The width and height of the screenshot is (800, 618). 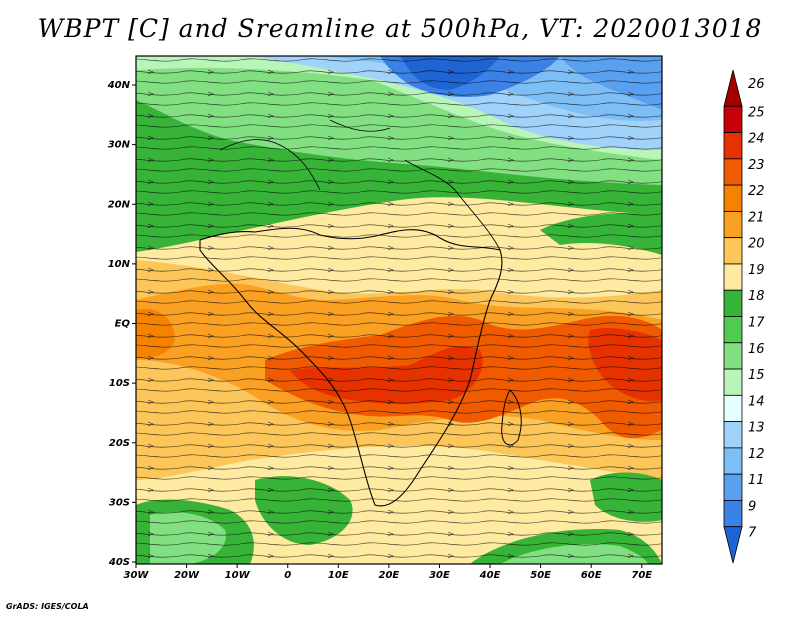 What do you see at coordinates (238, 575) in the screenshot?
I see `lon-tick-label: 10W` at bounding box center [238, 575].